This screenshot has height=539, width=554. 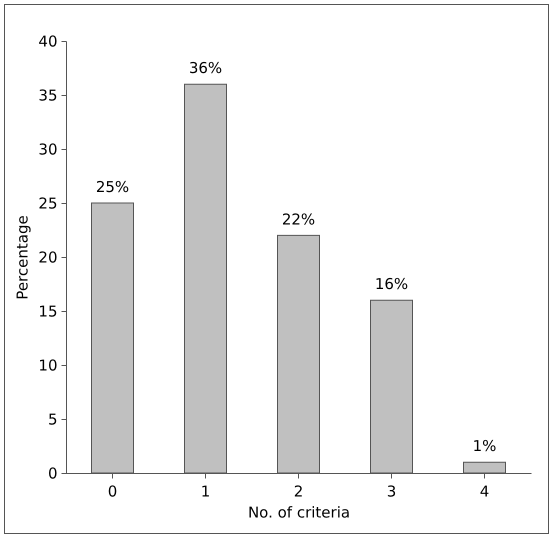 I want to click on y-tick-label: 5, so click(x=53, y=419).